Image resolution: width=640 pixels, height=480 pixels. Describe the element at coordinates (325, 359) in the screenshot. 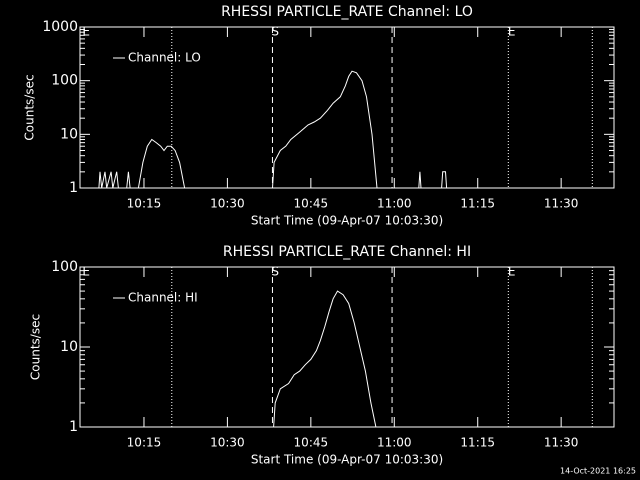

I see `data-line` at that location.